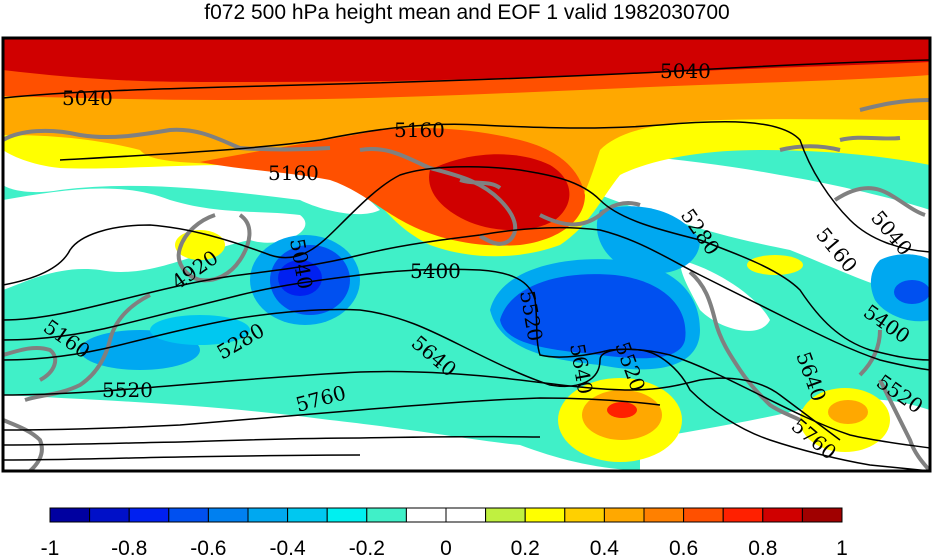 The image size is (934, 558). I want to click on colorbar-labels: -1 -0.8 -0.6 -0.4 -0.2 0 0.2 0.4 0.6 0.8 1, so click(444, 547).